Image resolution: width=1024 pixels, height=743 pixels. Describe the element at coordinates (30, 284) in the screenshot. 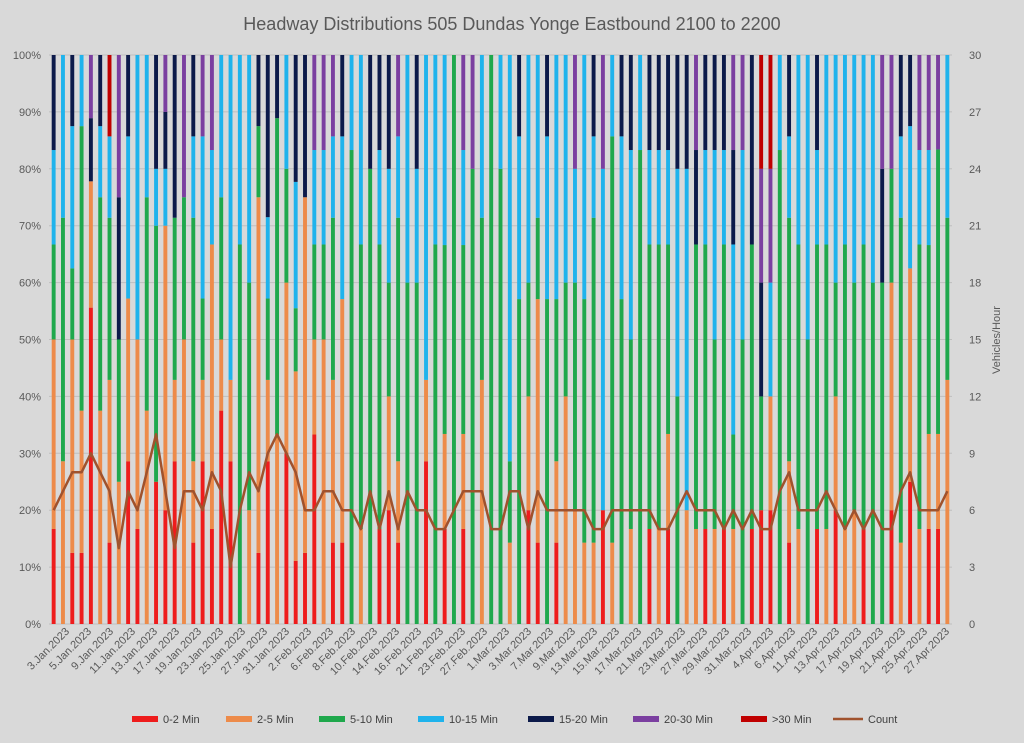

I see `y-left-tick-label: 60%` at that location.